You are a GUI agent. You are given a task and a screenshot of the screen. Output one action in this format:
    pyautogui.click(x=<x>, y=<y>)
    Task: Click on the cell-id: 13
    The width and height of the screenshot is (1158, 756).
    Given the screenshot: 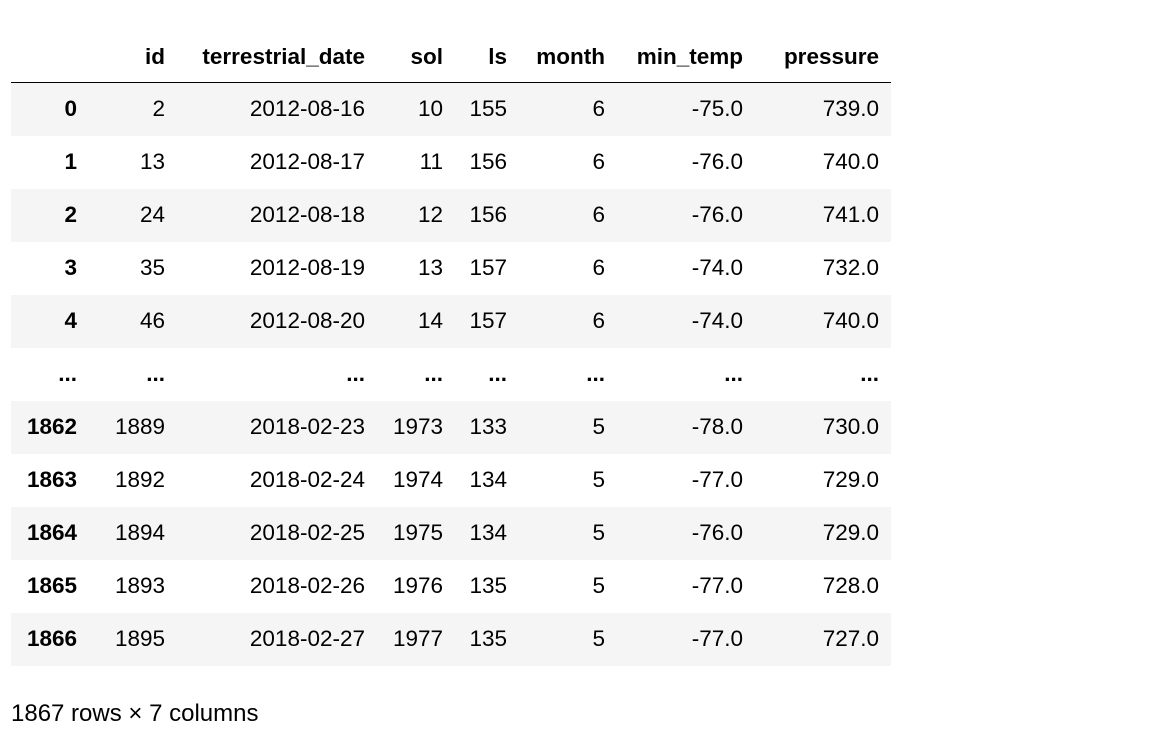 What is the action you would take?
    pyautogui.click(x=152, y=161)
    